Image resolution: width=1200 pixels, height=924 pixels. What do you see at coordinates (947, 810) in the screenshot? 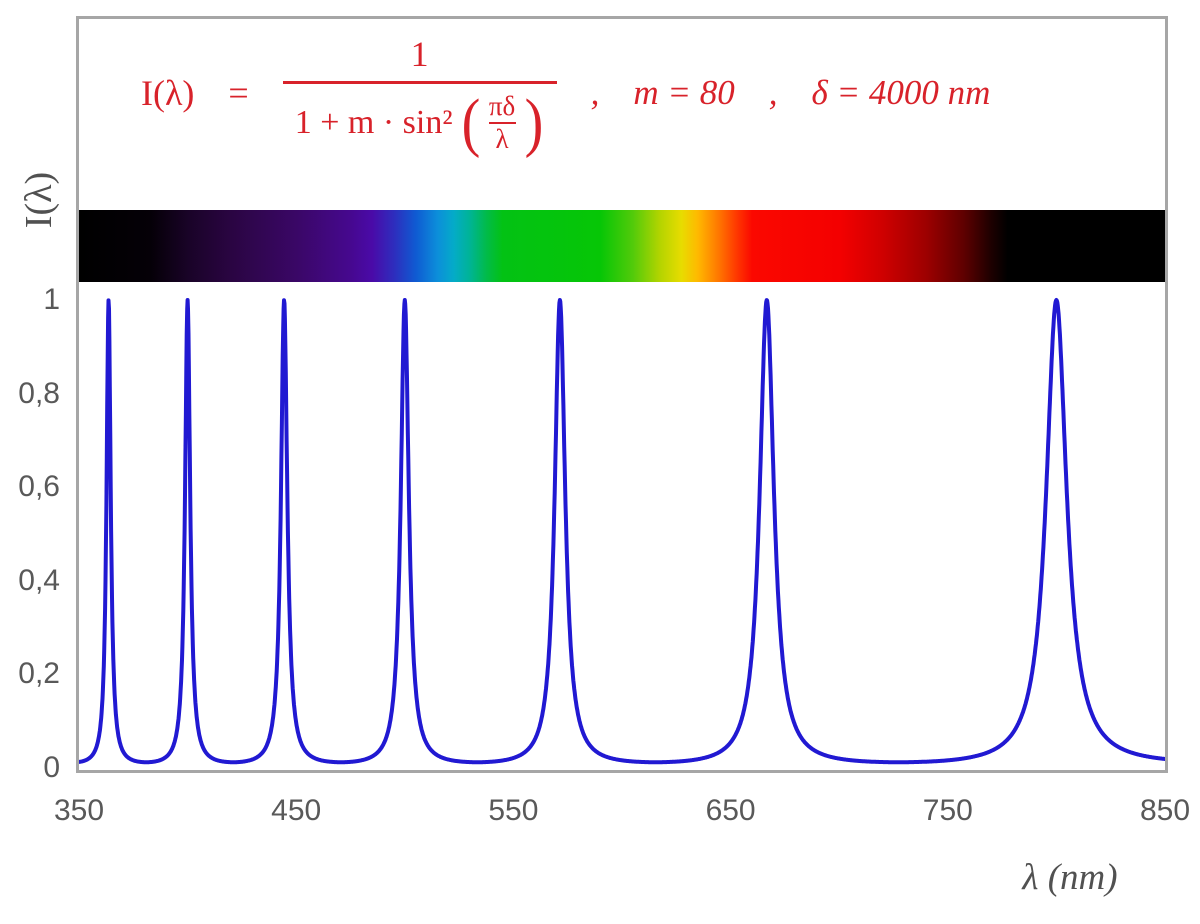
I see `x-tick-label: 750` at bounding box center [947, 810].